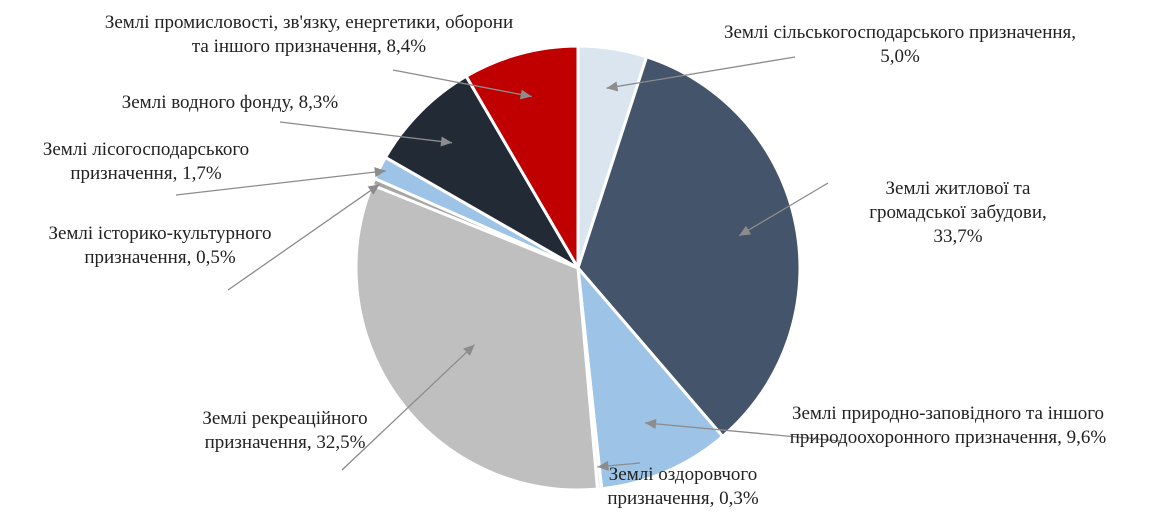 Image resolution: width=1157 pixels, height=514 pixels. I want to click on slice-label-line: Землі природно-заповідного та іншого, so click(948, 413).